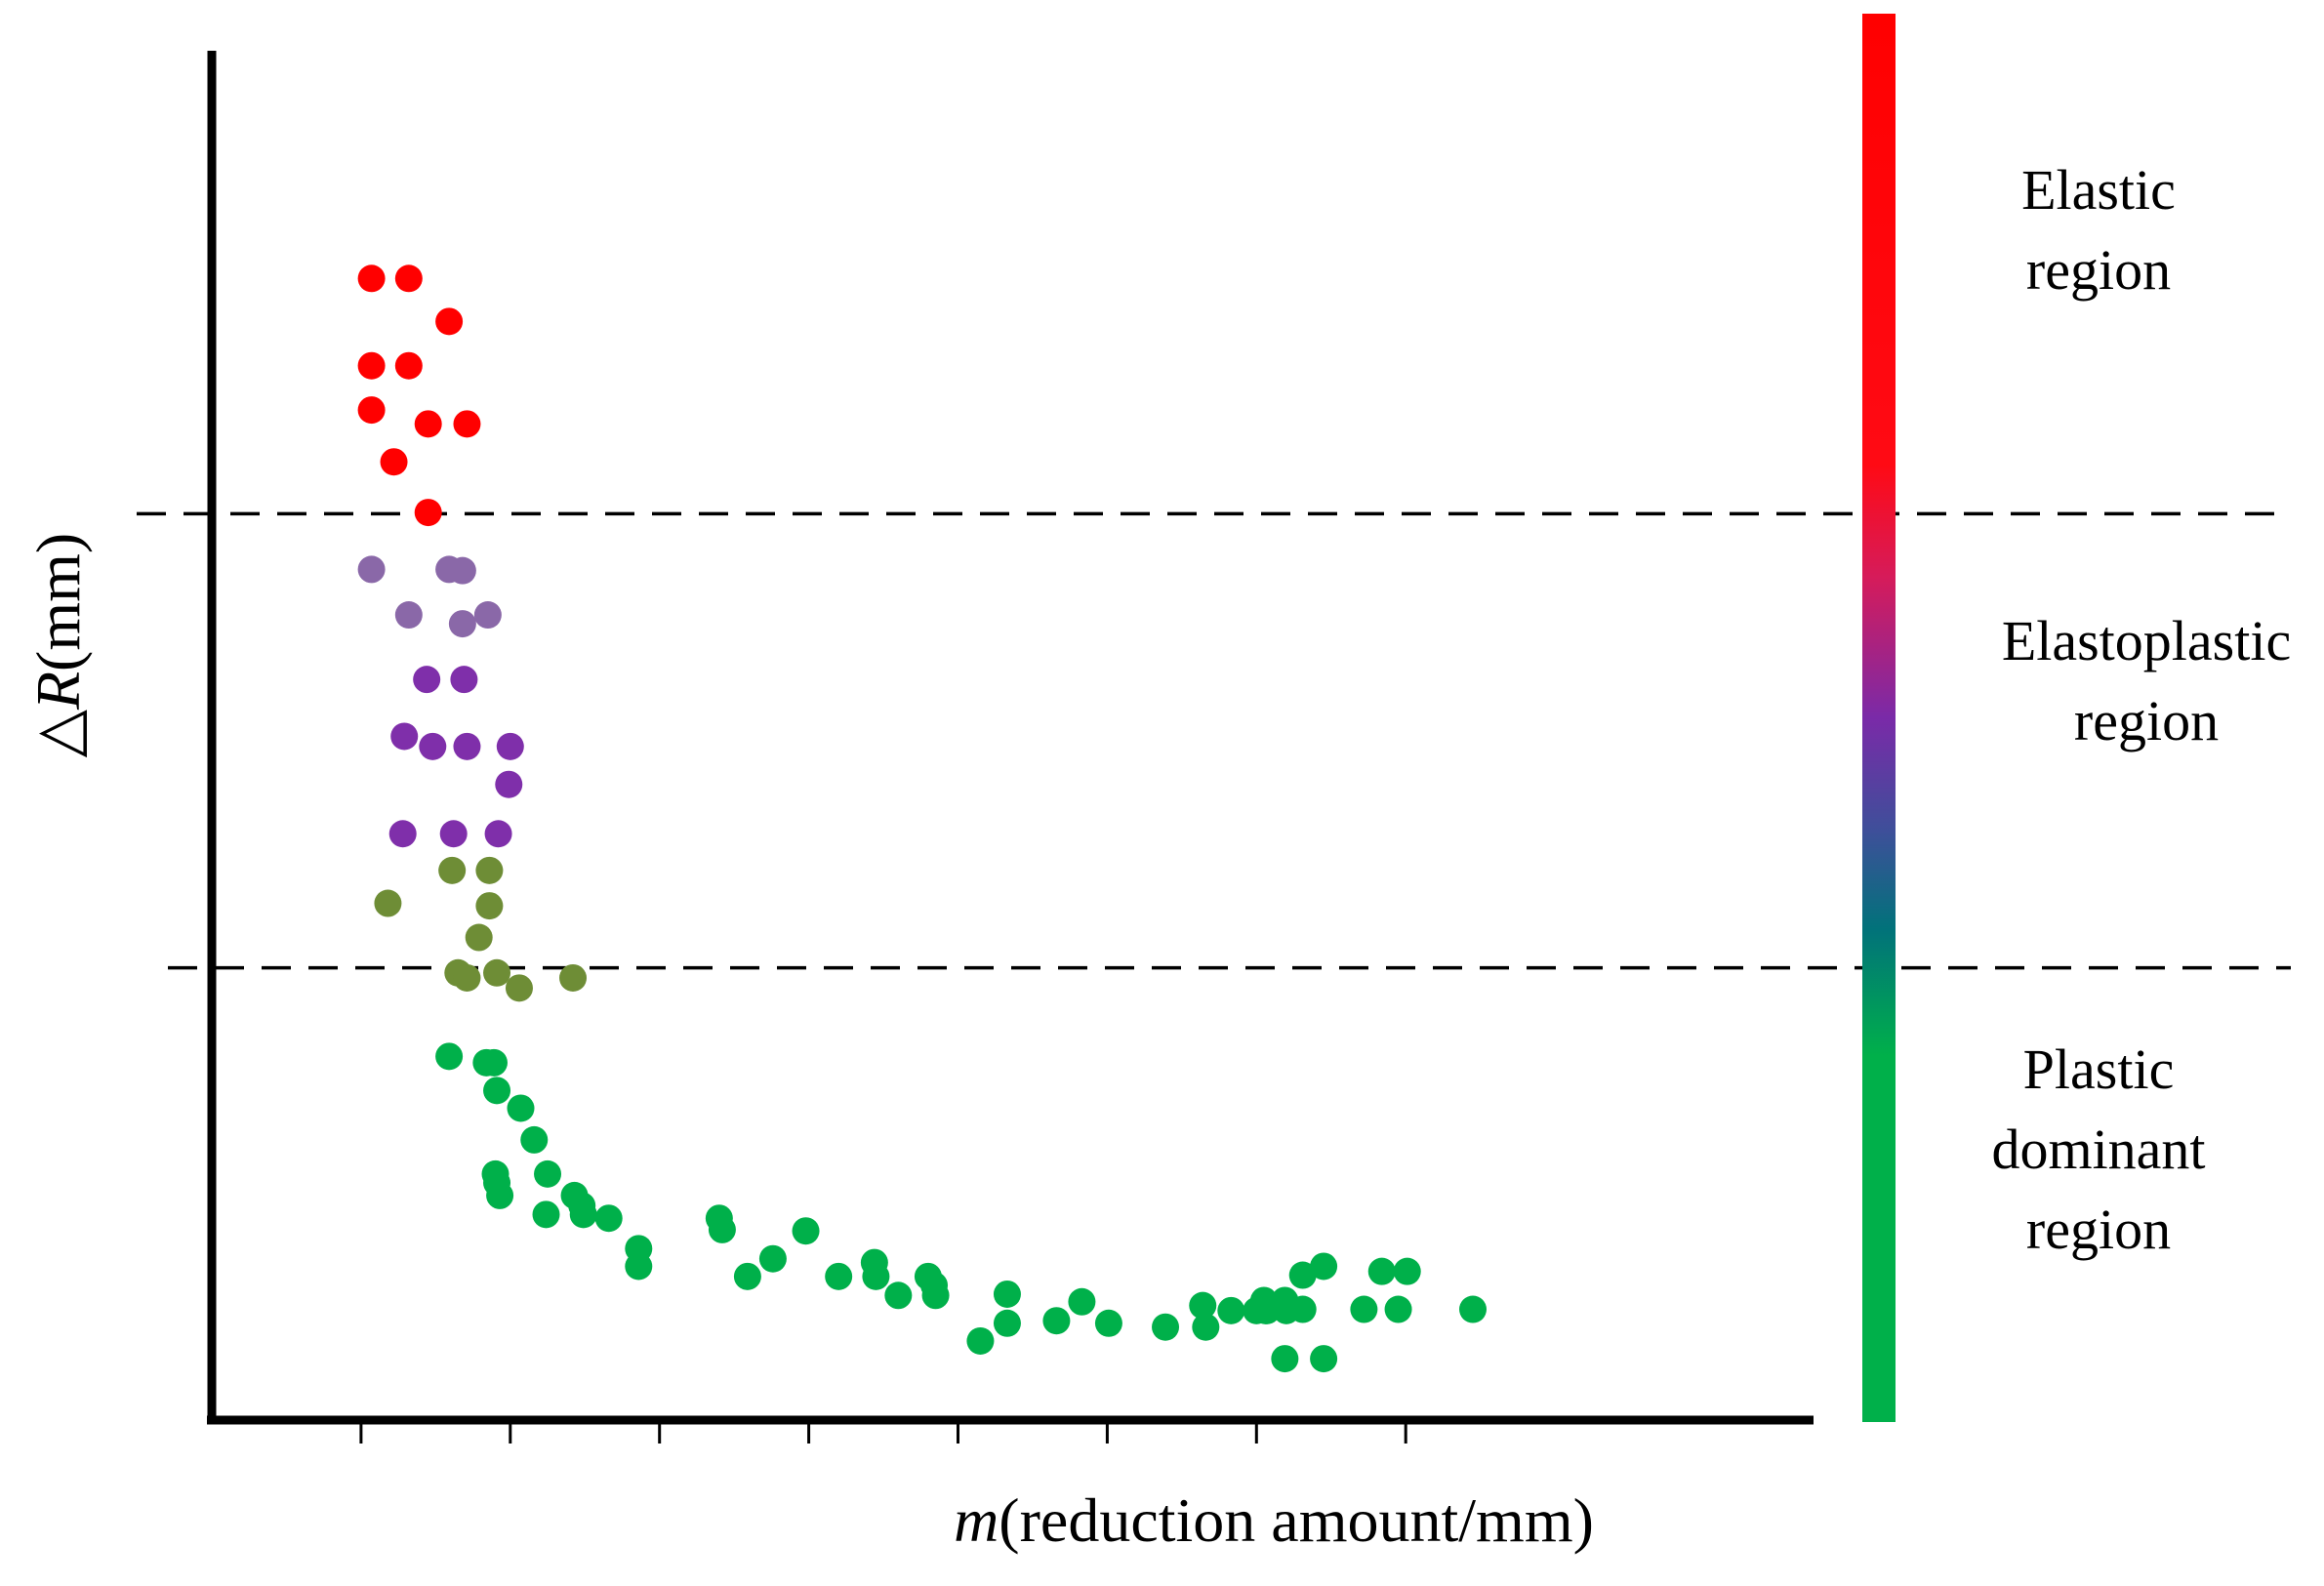 This screenshot has height=1586, width=2324. I want to click on x-axis-ticks, so click(883, 1432).